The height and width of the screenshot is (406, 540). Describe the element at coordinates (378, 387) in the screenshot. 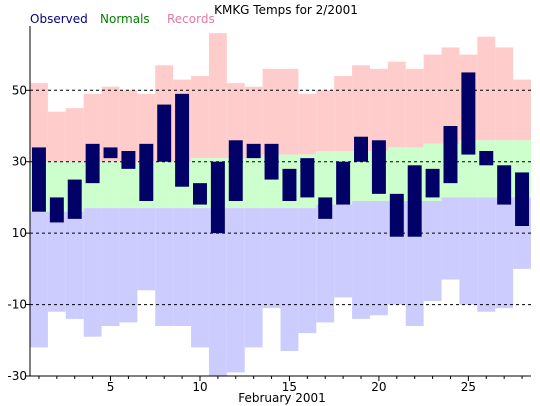

I see `x-tick-label: 20` at that location.